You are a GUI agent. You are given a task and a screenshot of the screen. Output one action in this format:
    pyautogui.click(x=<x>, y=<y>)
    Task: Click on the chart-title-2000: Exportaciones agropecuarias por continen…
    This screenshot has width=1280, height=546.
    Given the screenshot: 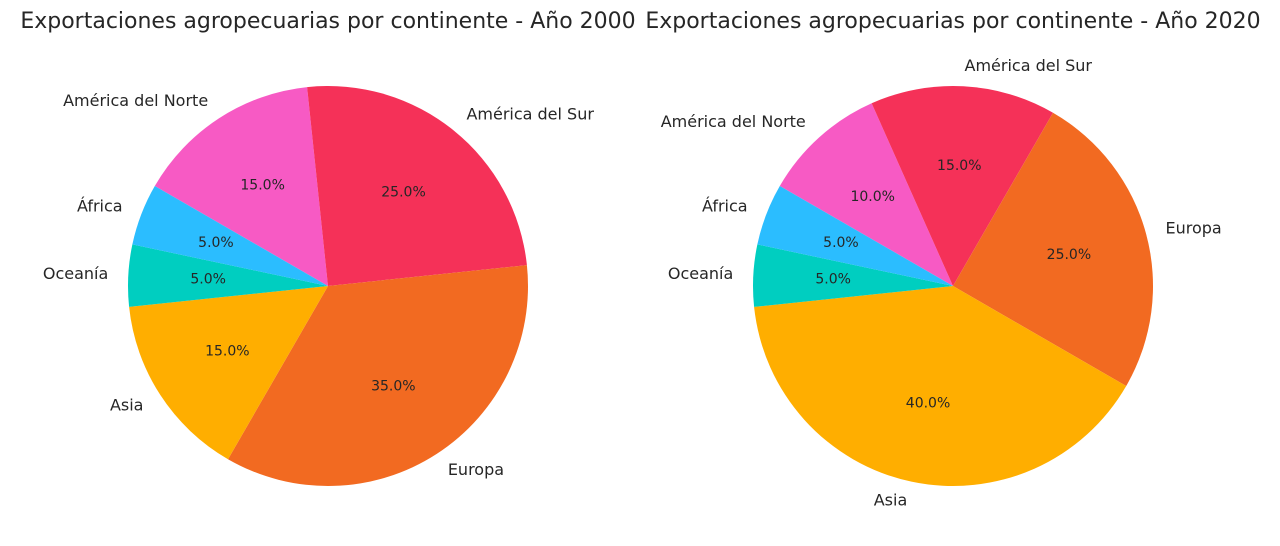 What is the action you would take?
    pyautogui.click(x=327, y=21)
    